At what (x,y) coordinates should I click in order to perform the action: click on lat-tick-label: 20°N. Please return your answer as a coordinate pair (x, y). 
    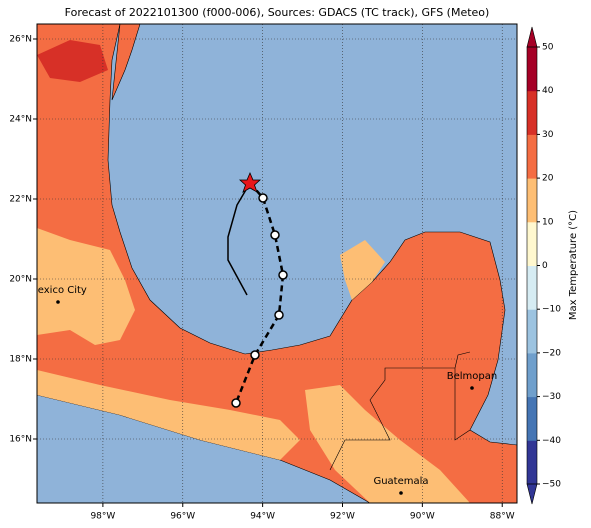
    Looking at the image, I should click on (20, 280).